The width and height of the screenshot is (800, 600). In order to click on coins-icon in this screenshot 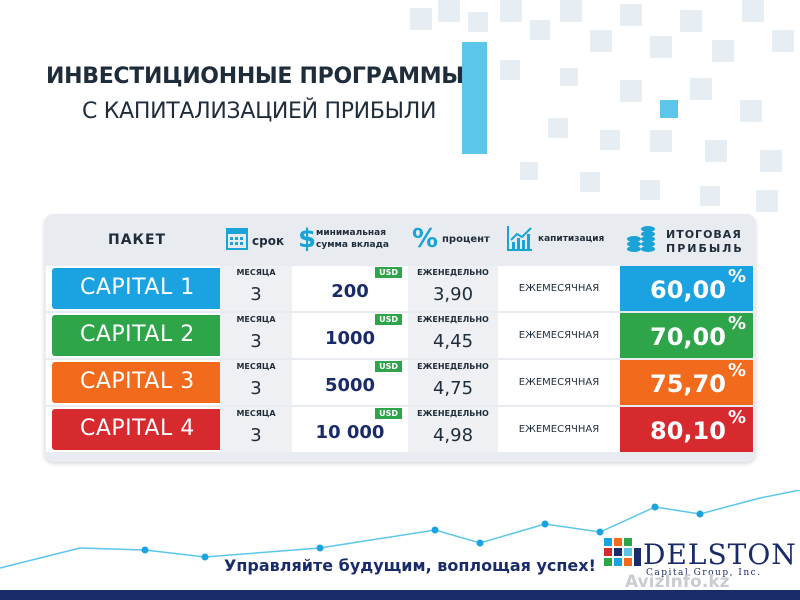, I will do `click(641, 241)`.